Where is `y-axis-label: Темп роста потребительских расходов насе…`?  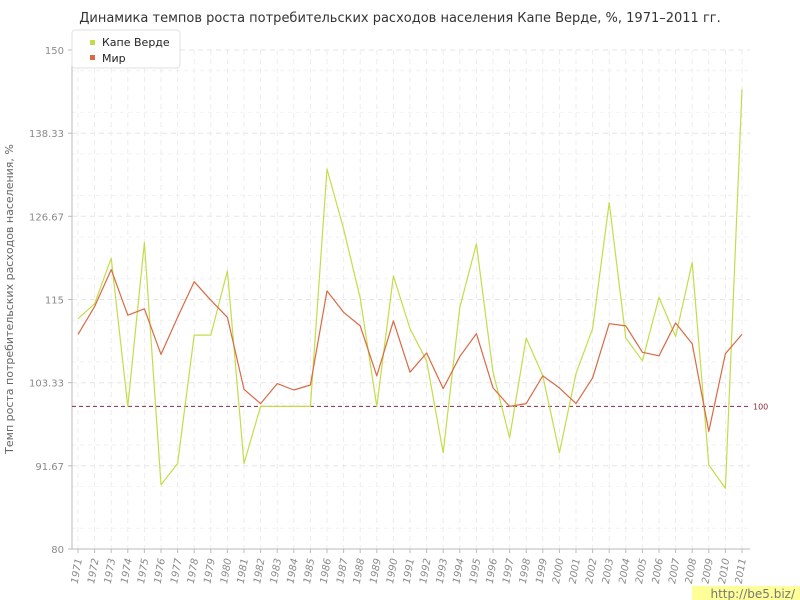
y-axis-label: Темп роста потребительских расходов насе… is located at coordinates (9, 299).